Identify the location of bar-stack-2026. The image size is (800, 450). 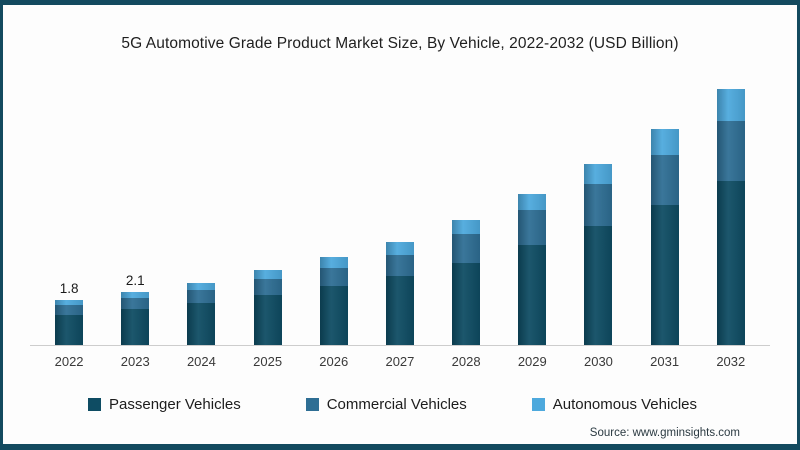
(333, 301).